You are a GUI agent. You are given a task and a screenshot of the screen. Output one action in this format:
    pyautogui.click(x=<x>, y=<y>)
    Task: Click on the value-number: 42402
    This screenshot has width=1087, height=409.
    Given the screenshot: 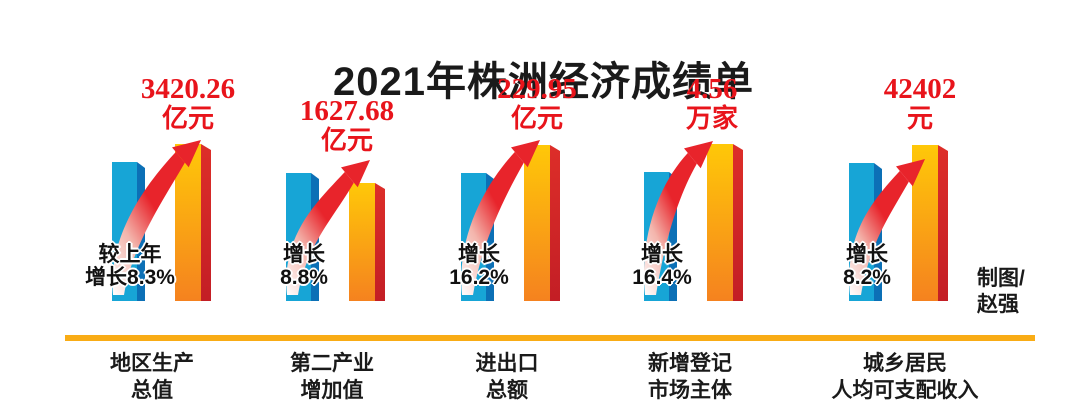 What is the action you would take?
    pyautogui.click(x=920, y=89)
    